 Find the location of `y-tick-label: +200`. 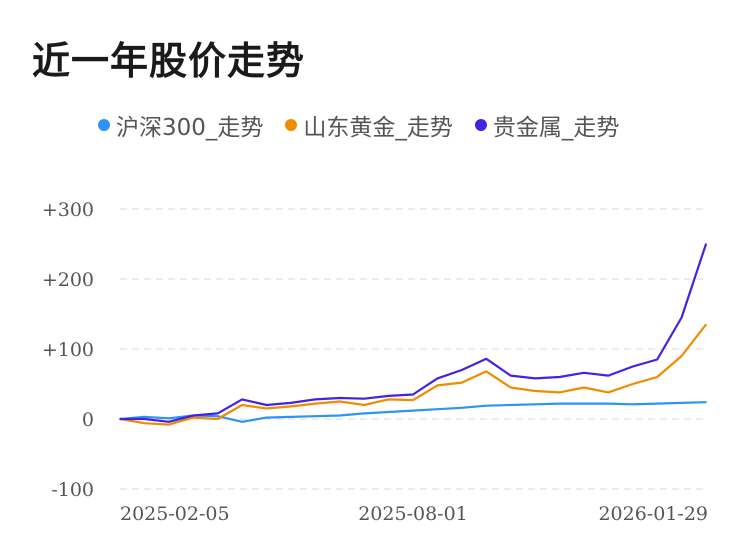

y-tick-label: +200 is located at coordinates (68, 280).